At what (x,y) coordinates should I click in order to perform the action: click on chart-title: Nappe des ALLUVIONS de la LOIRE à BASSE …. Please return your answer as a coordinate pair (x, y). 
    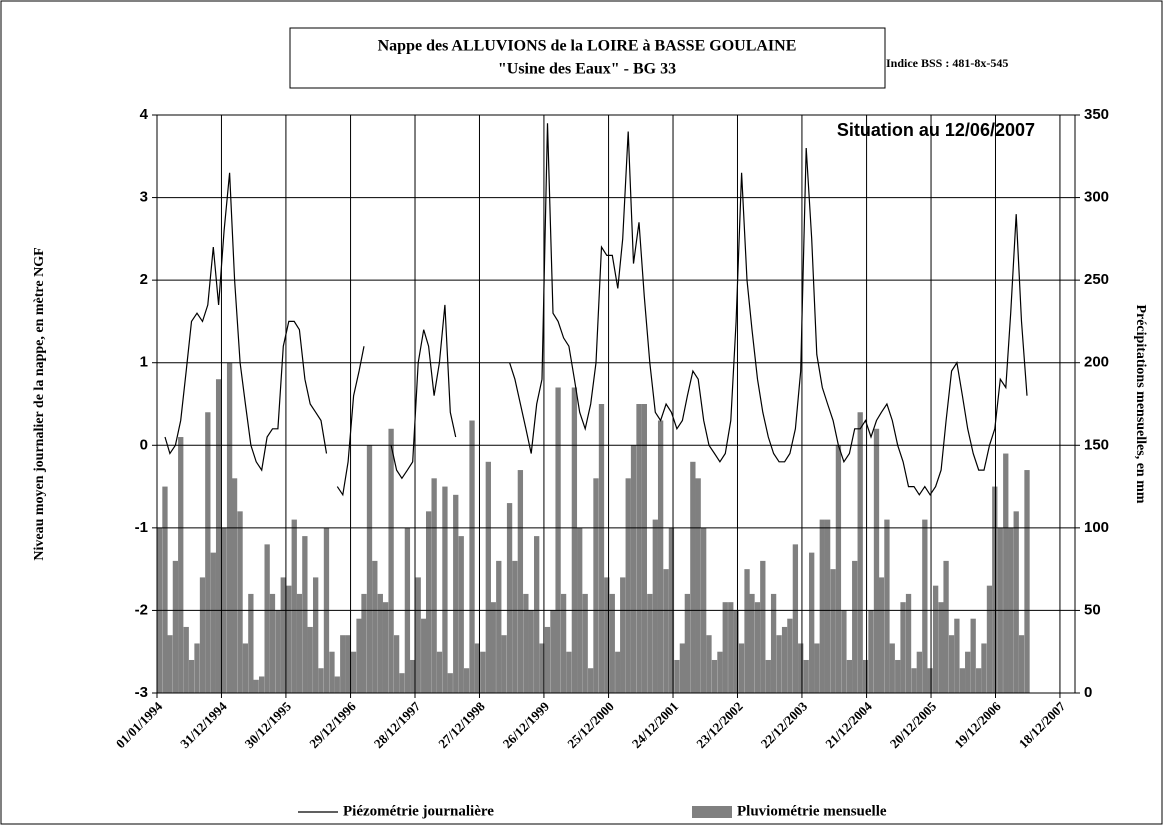
    Looking at the image, I should click on (587, 46).